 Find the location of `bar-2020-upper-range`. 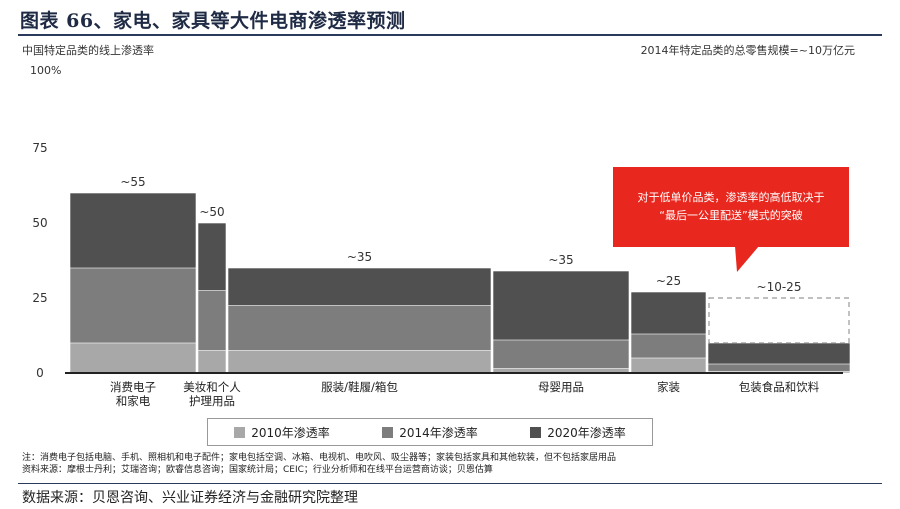

bar-2020-upper-range is located at coordinates (779, 320).